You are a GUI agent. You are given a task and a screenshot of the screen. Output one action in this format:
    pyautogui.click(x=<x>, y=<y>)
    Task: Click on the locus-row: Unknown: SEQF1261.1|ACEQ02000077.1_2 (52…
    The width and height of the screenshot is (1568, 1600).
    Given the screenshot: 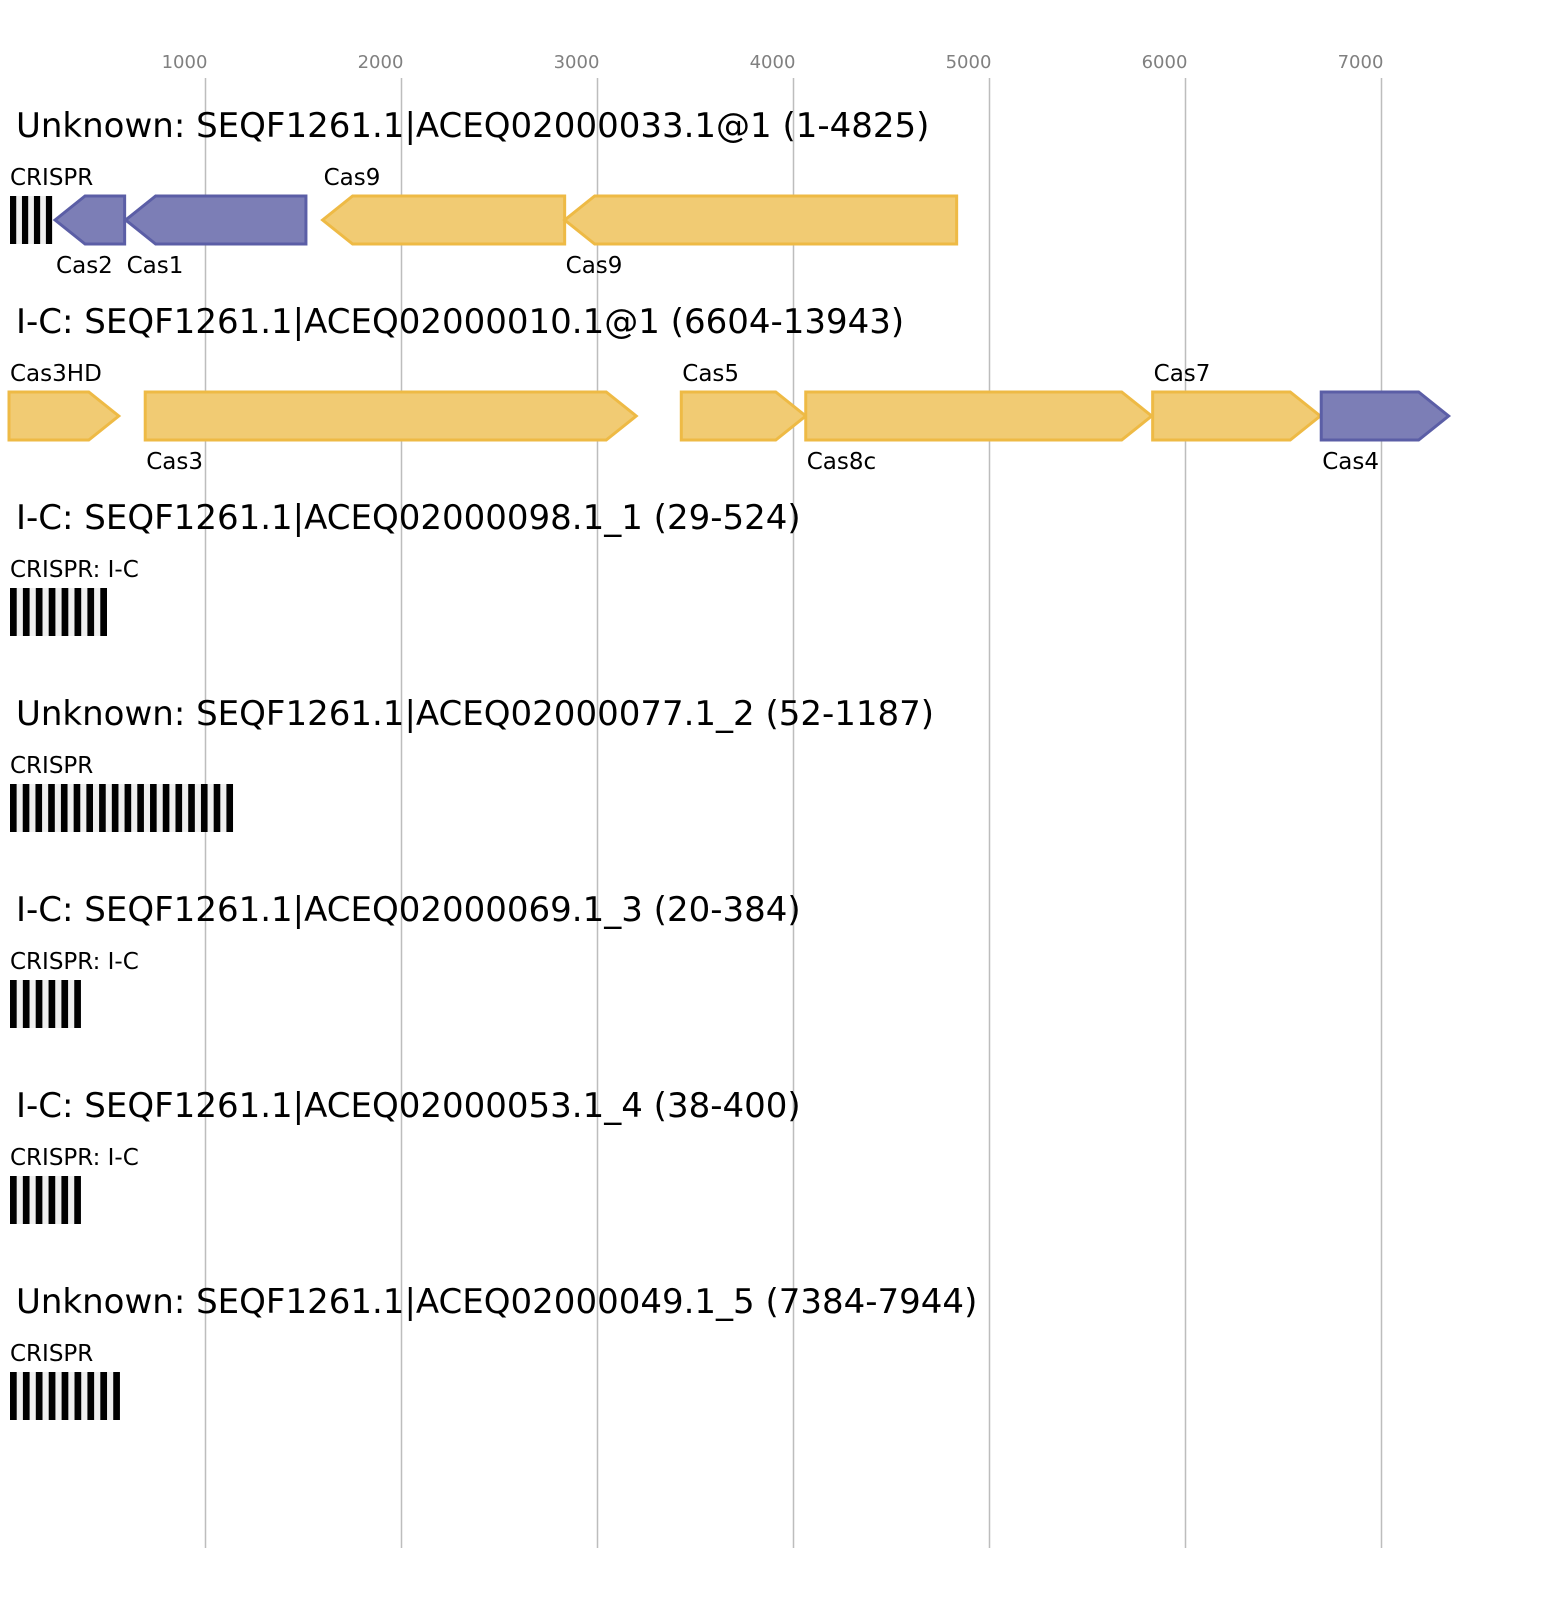 What is the action you would take?
    pyautogui.click(x=472, y=763)
    